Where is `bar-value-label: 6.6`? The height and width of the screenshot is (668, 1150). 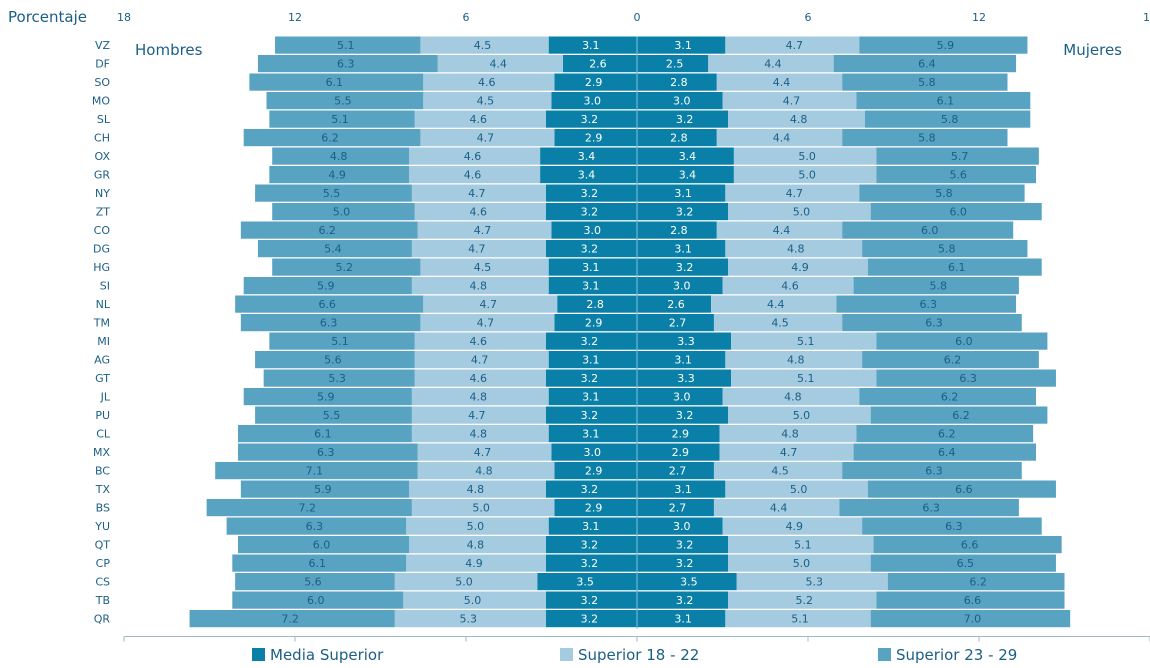
bar-value-label: 6.6 is located at coordinates (964, 489).